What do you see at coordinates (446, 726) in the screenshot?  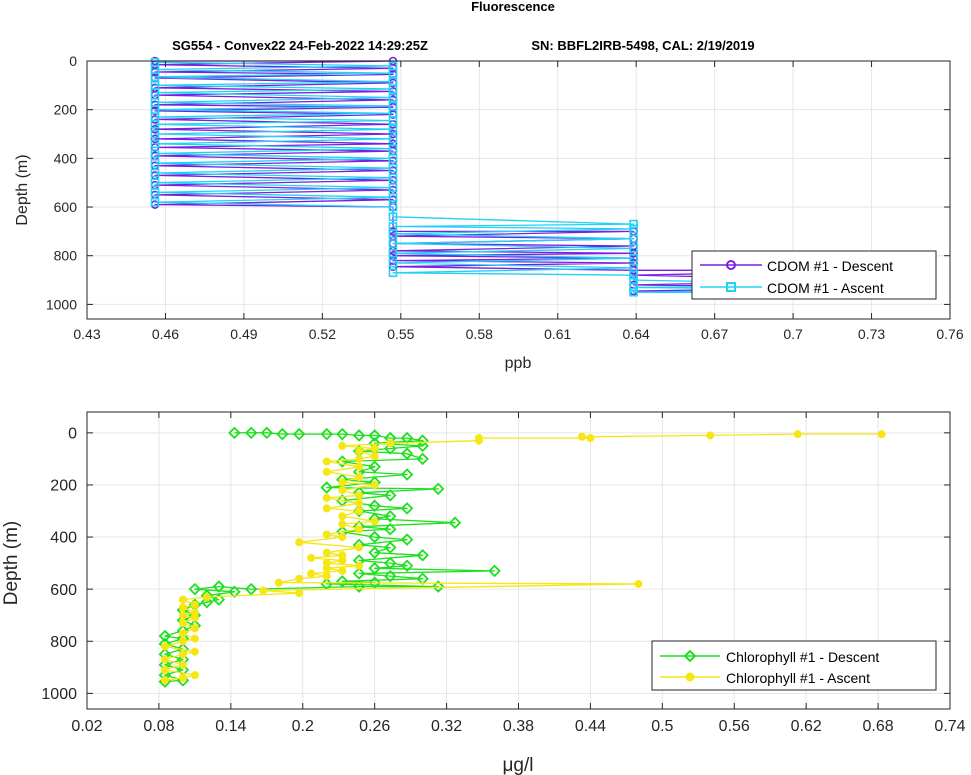 I see `chlorophyll-x-tick-label: 0.32` at bounding box center [446, 726].